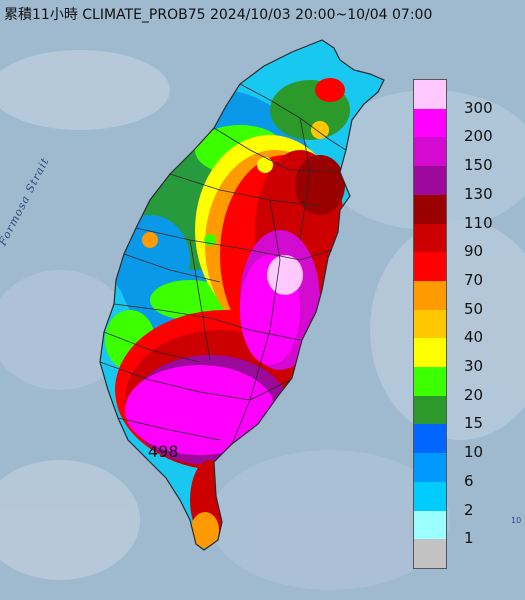 The height and width of the screenshot is (600, 525). Describe the element at coordinates (474, 394) in the screenshot. I see `legend-label: 20` at that location.